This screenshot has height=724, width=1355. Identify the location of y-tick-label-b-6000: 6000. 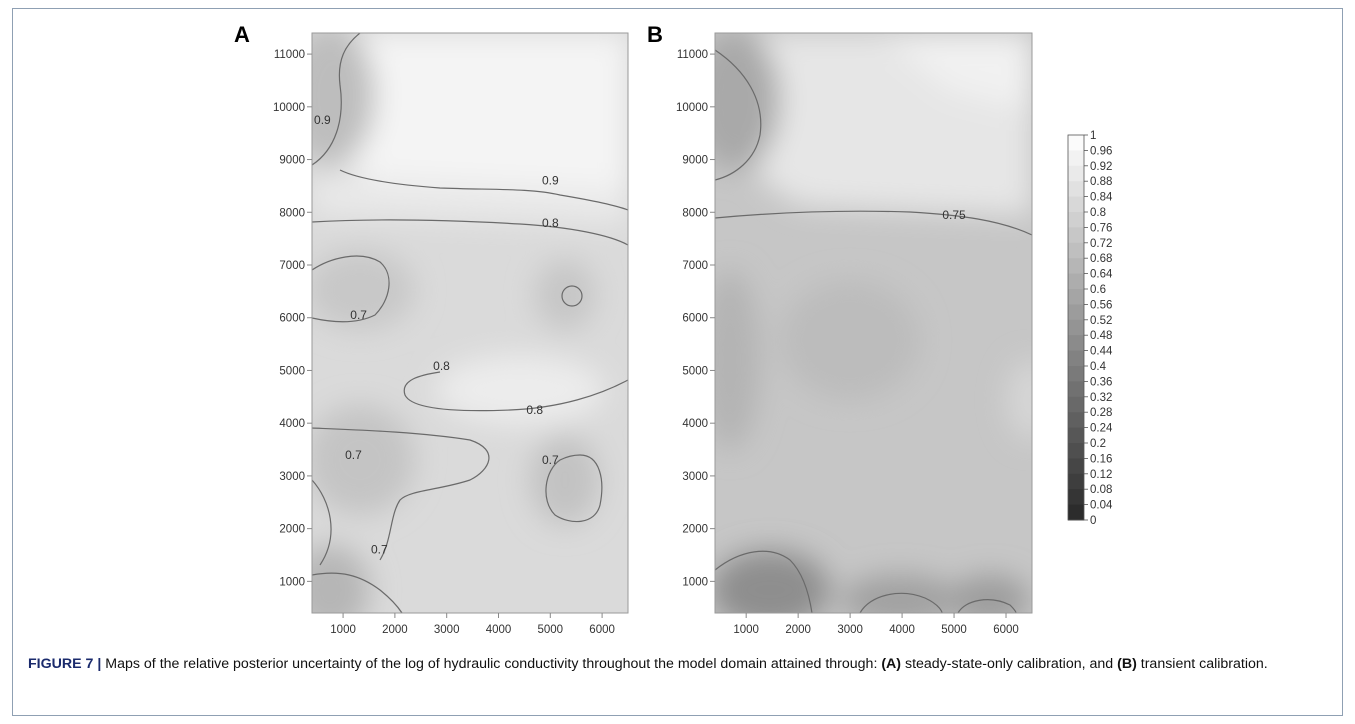
(695, 319).